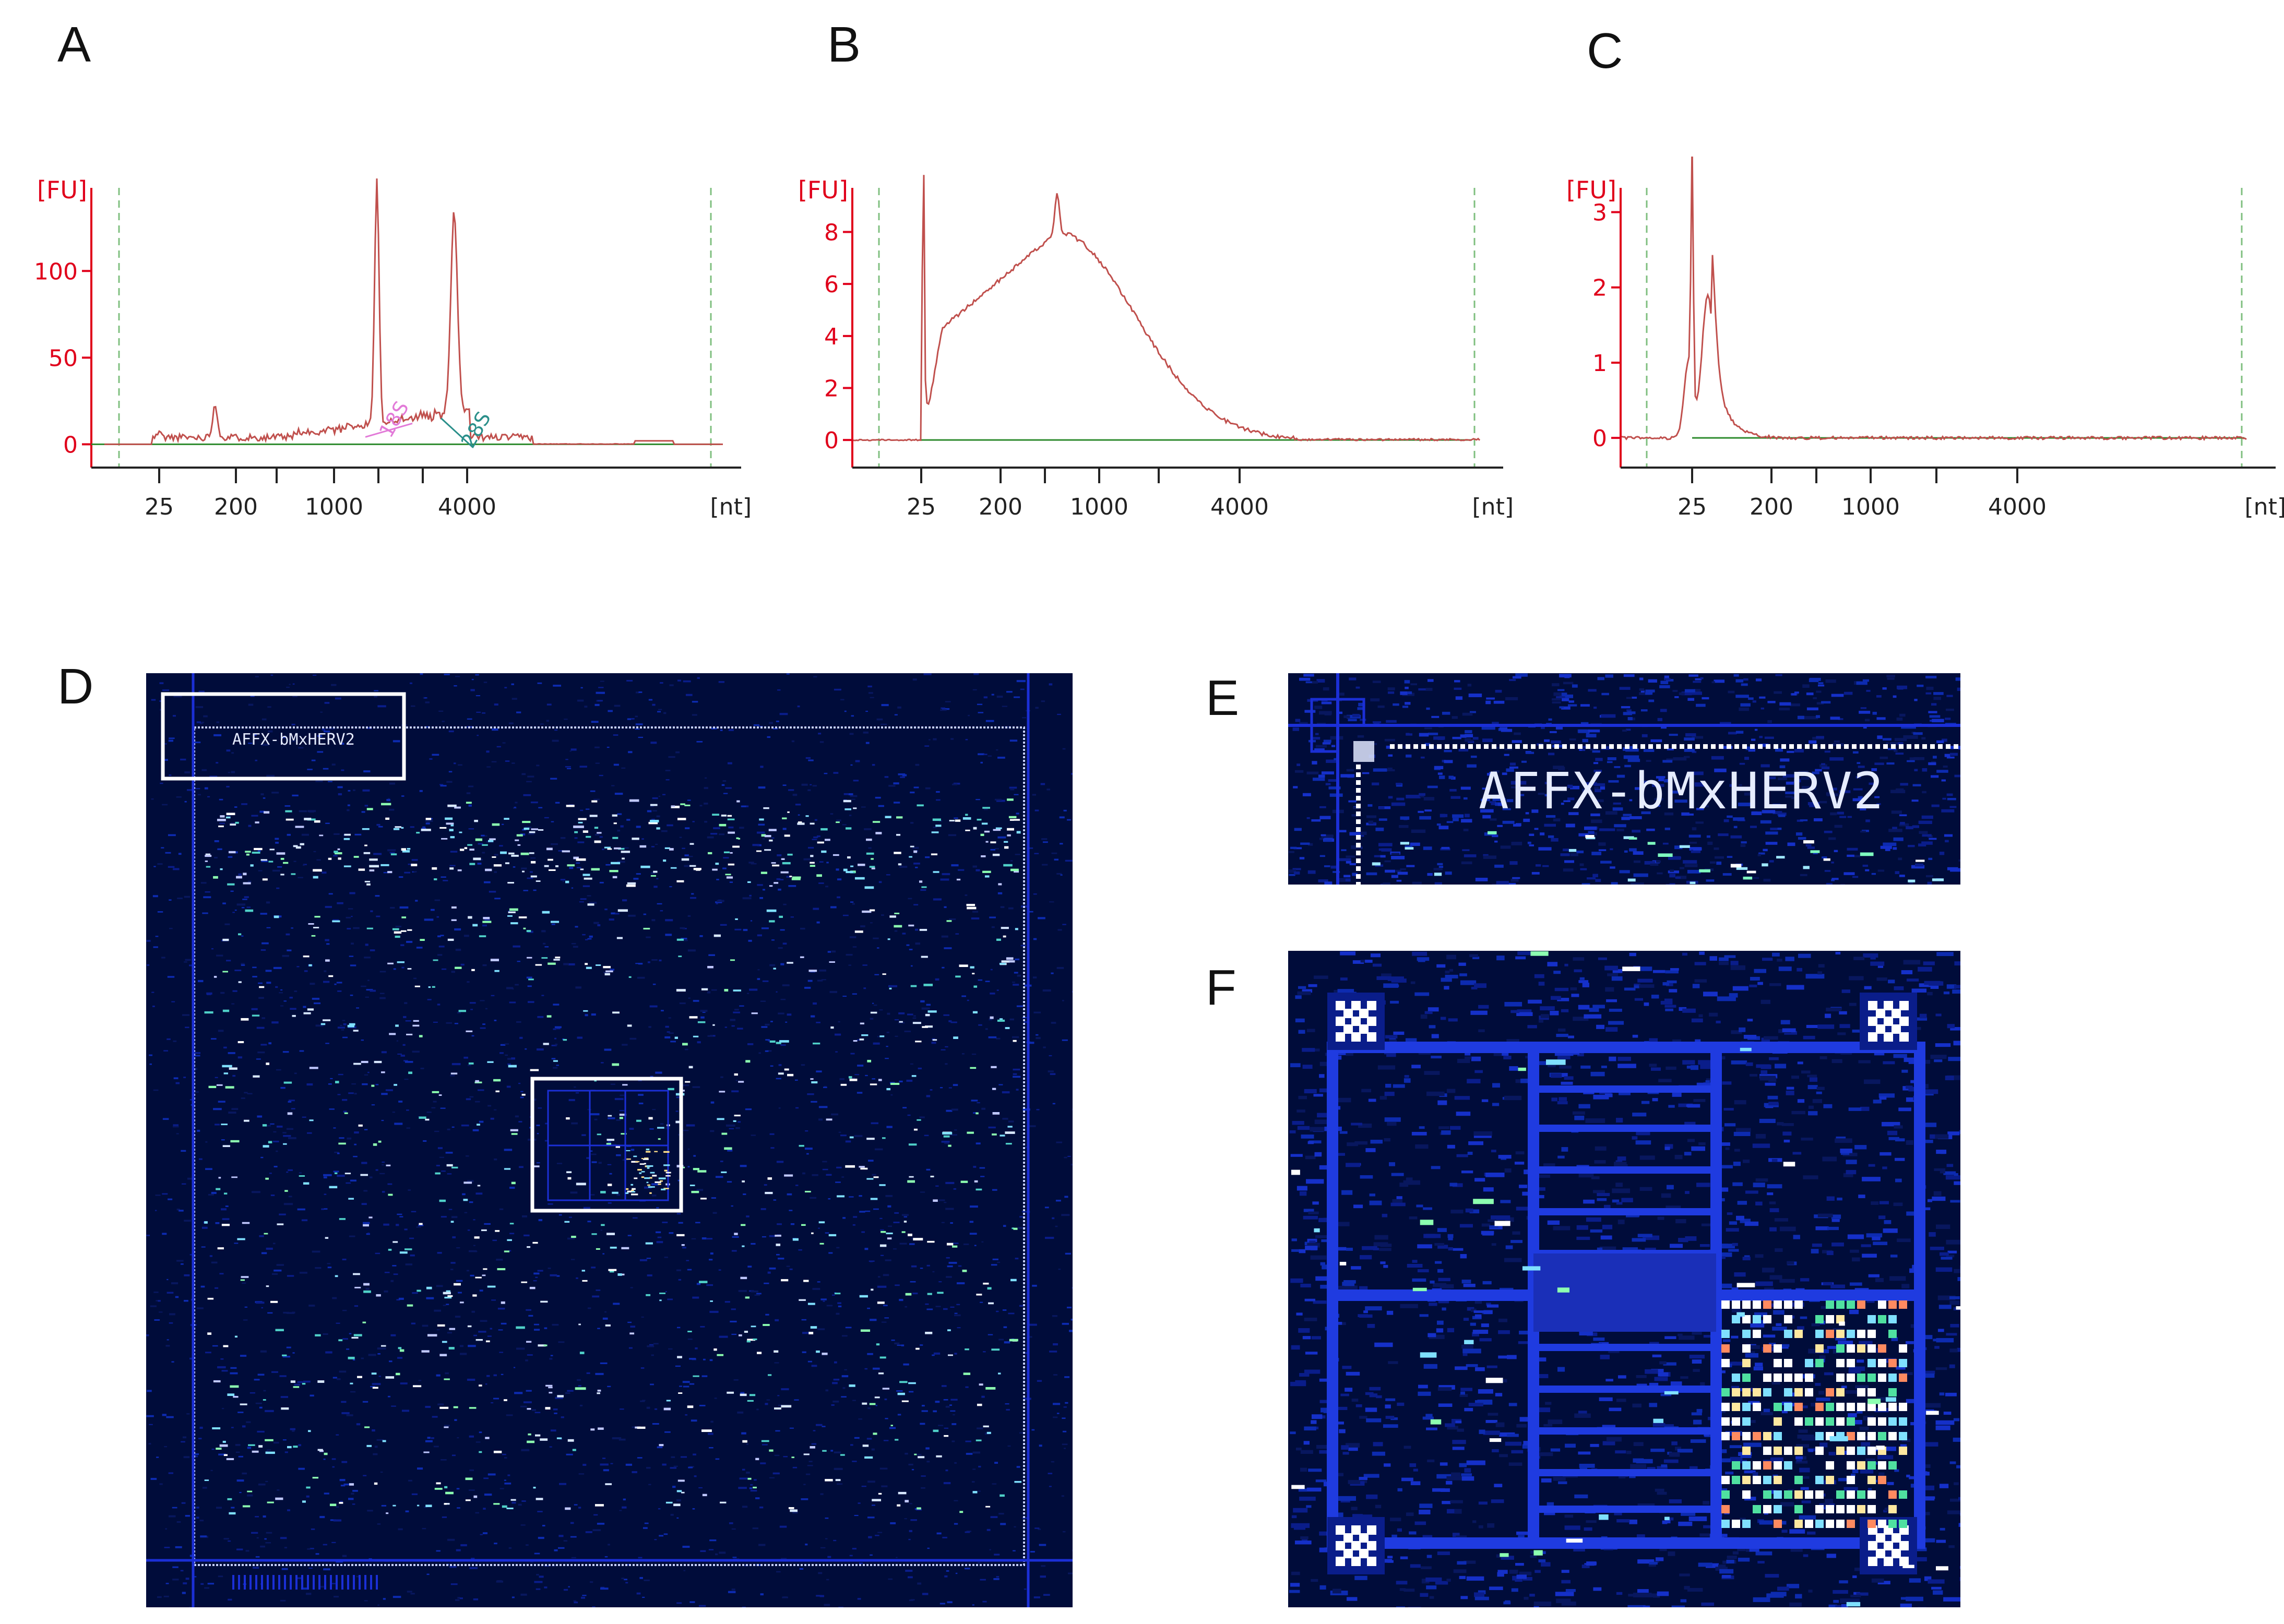  Describe the element at coordinates (1599, 439) in the screenshot. I see `y-tick-label: 0` at that location.